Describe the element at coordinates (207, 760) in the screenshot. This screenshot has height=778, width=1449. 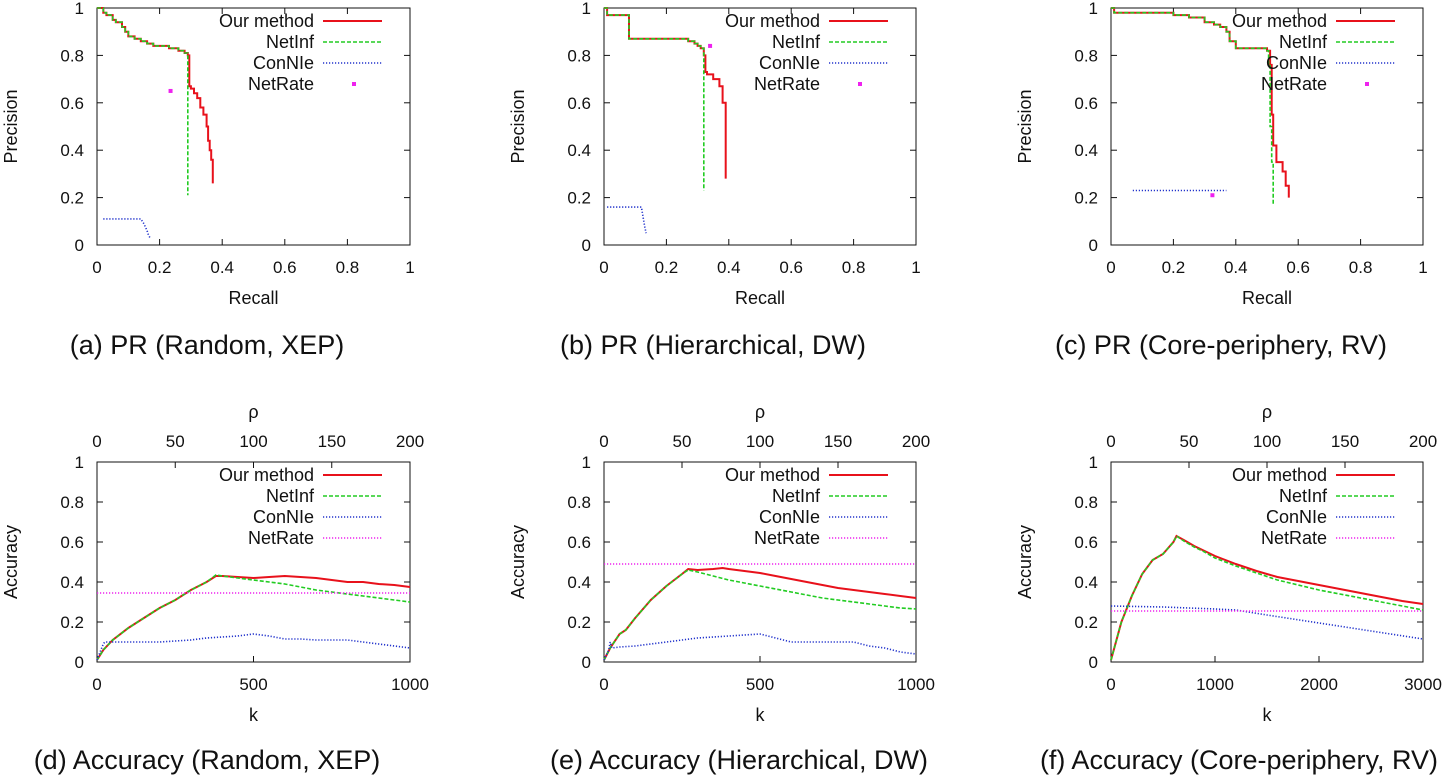
I see `figure-caption: (d) Accuracy (Random, XEP)` at that location.